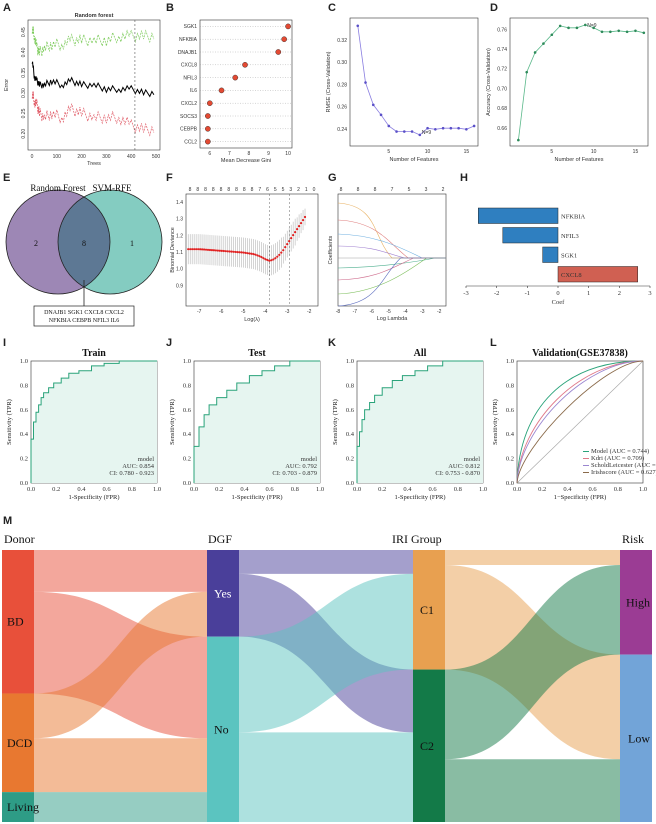 The height and width of the screenshot is (824, 656). Describe the element at coordinates (392, 190) in the screenshot. I see `top-df-label: 7` at that location.